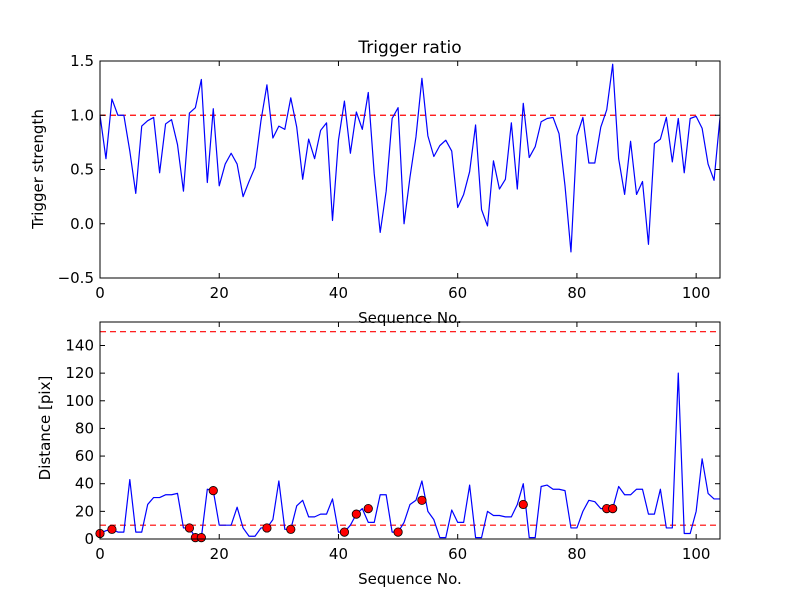  What do you see at coordinates (45, 428) in the screenshot?
I see `distance-ylabel: Distance [pix]` at bounding box center [45, 428].